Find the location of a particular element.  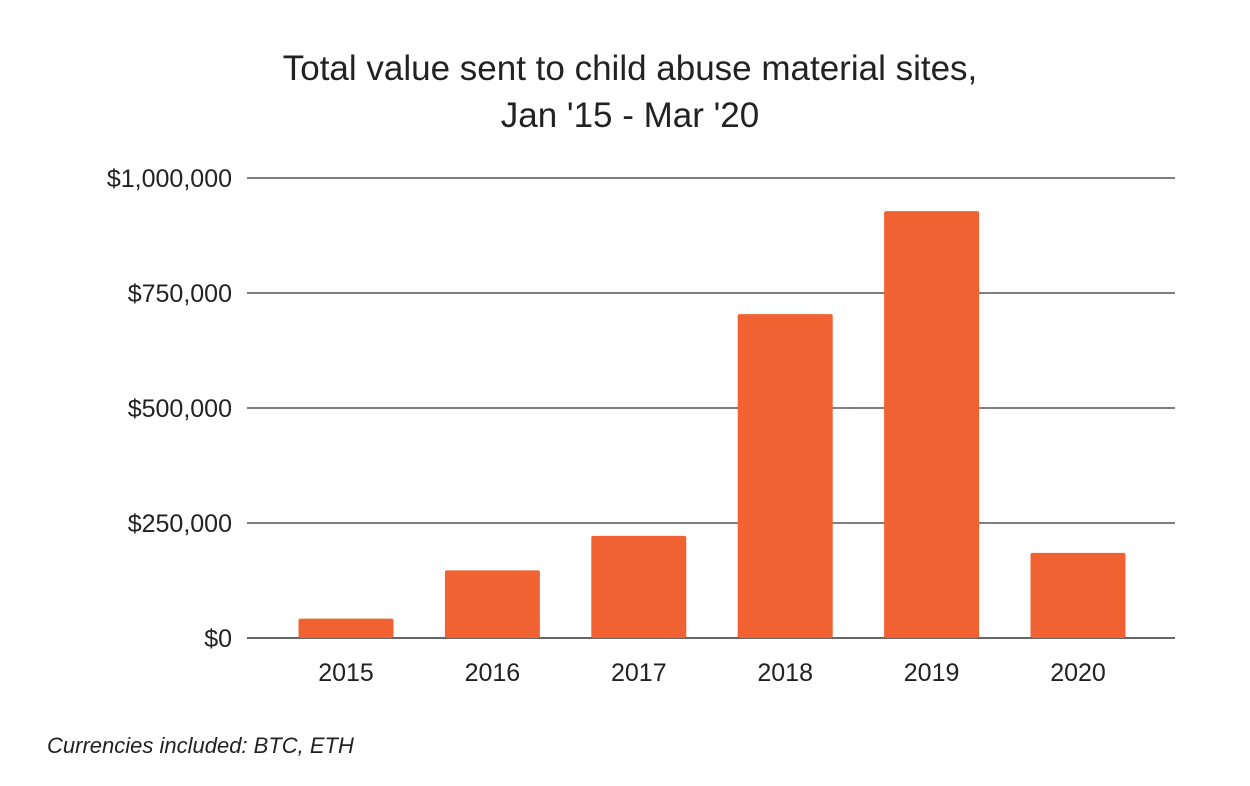

x-tick-label: 2019 is located at coordinates (932, 673).